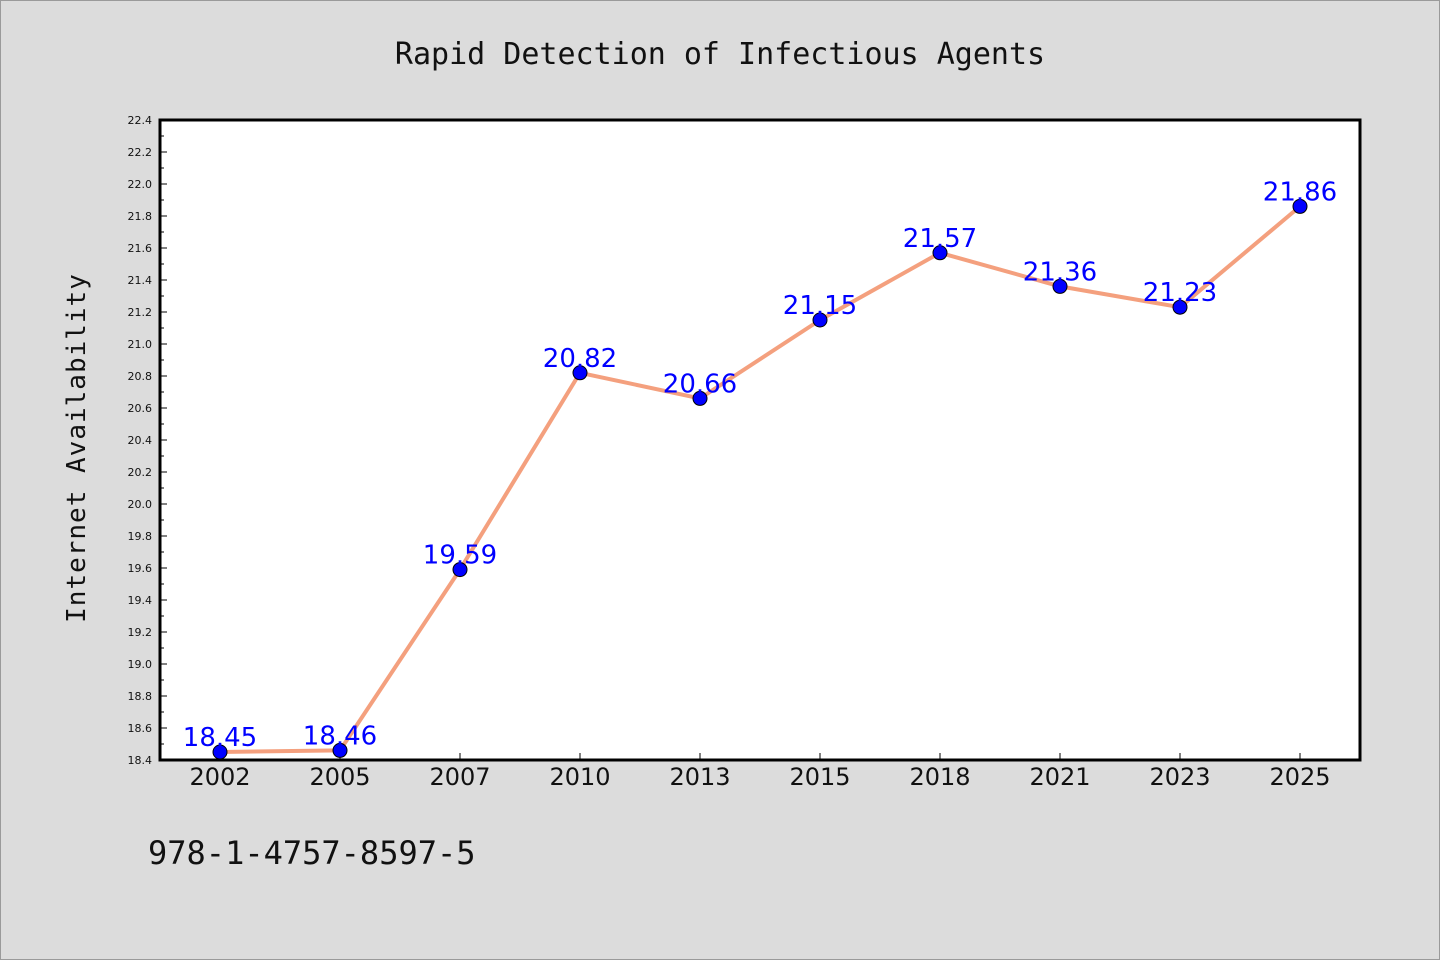 The height and width of the screenshot is (960, 1440). What do you see at coordinates (820, 306) in the screenshot?
I see `data-label: 21.15` at bounding box center [820, 306].